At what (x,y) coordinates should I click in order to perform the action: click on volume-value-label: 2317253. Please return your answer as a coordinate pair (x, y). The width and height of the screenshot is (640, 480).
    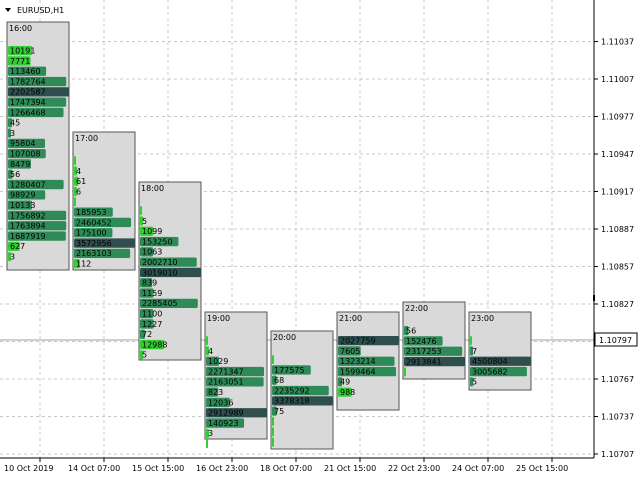
    Looking at the image, I should click on (424, 351).